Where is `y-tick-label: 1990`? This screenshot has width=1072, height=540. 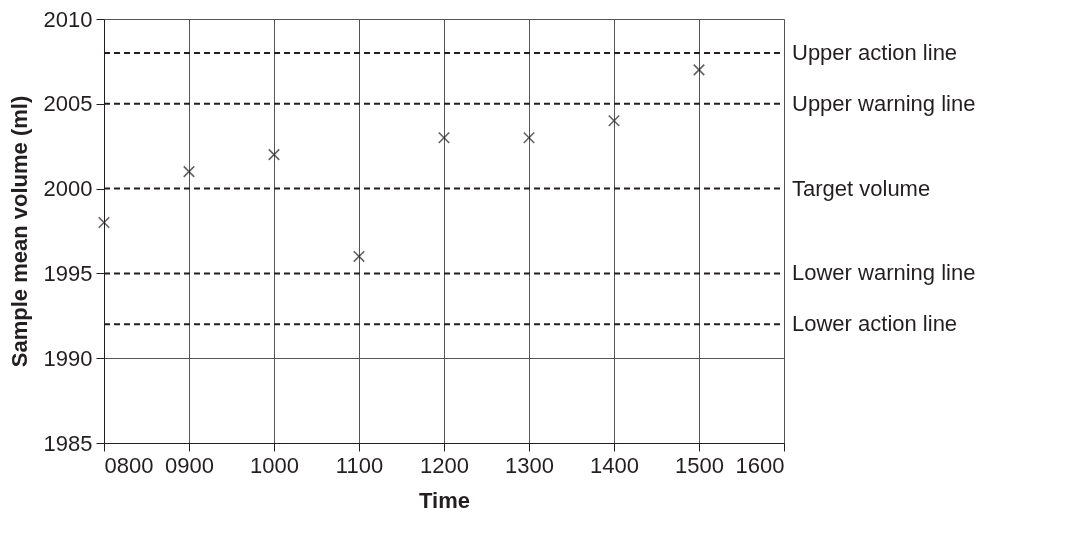 y-tick-label: 1990 is located at coordinates (68, 358).